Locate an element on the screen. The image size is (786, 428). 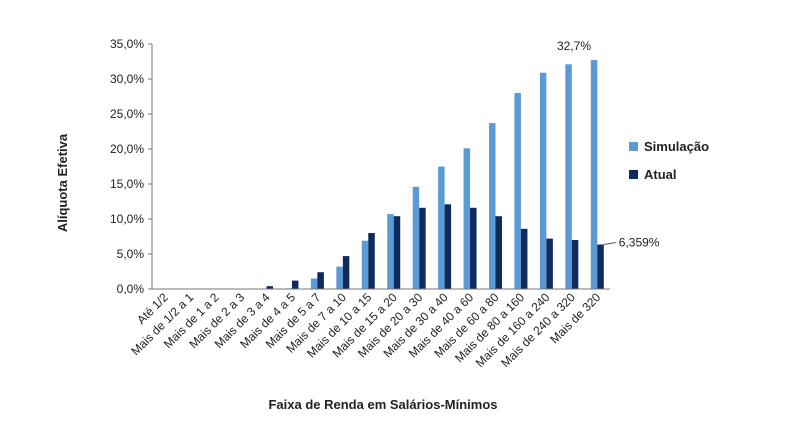
y-tick-label: 5,0% is located at coordinates (131, 254).